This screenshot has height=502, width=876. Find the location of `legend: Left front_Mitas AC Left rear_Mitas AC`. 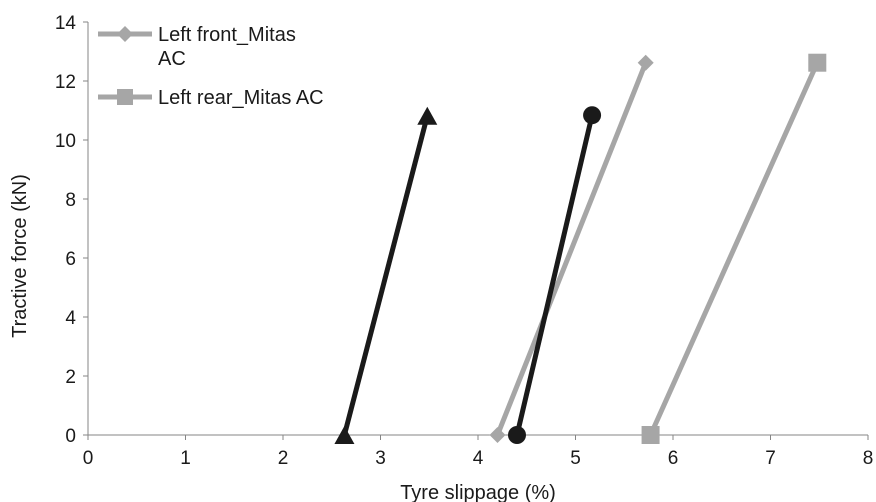

legend: Left front_Mitas AC Left rear_Mitas AC is located at coordinates (211, 66).